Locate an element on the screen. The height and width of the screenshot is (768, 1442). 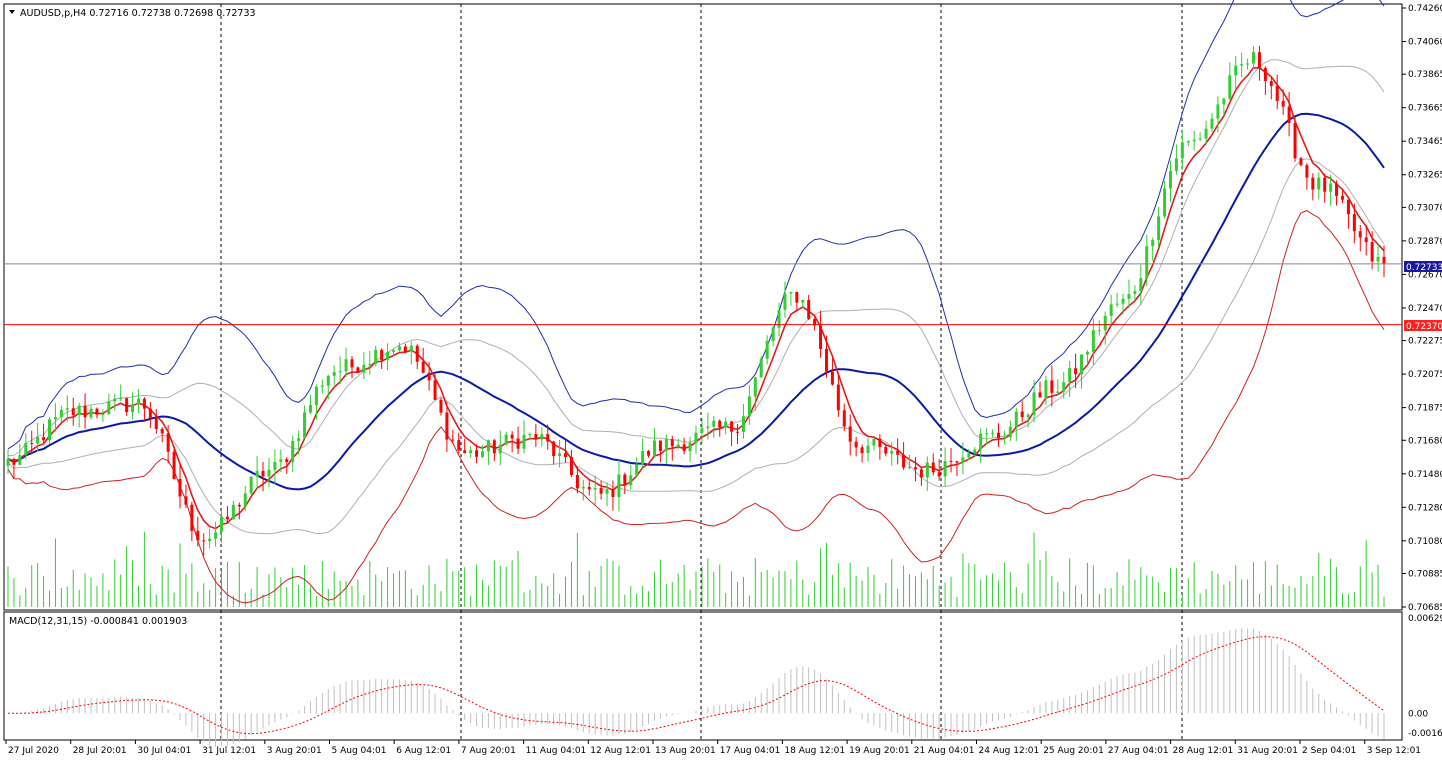
horizontal-levels is located at coordinates (703, 294).